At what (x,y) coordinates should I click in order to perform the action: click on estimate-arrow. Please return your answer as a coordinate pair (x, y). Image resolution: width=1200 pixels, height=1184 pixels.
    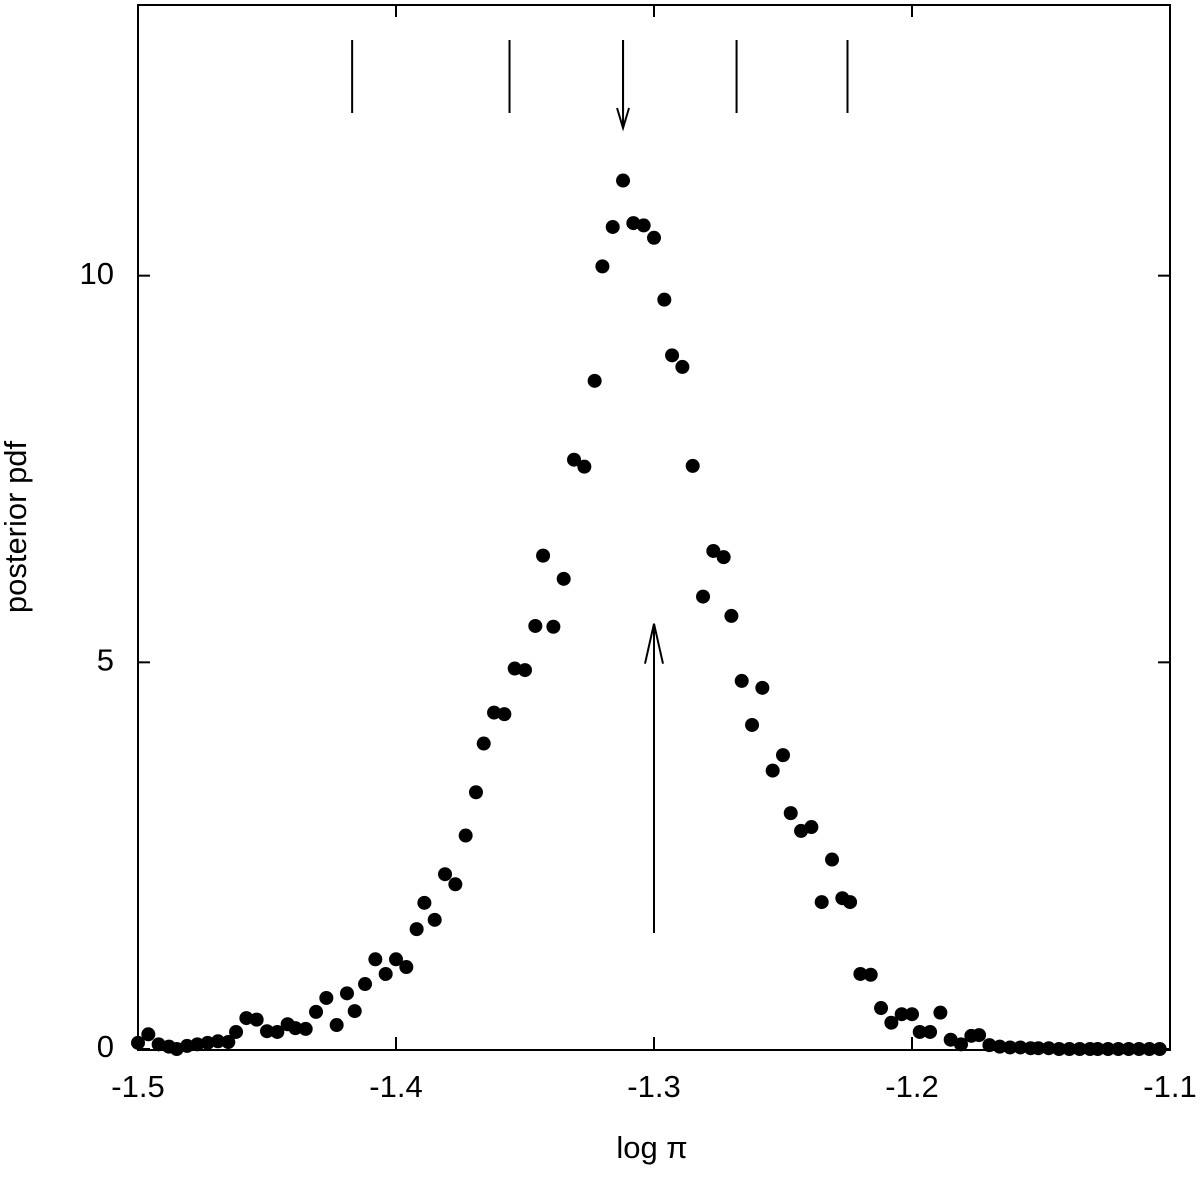
    Looking at the image, I should click on (654, 778).